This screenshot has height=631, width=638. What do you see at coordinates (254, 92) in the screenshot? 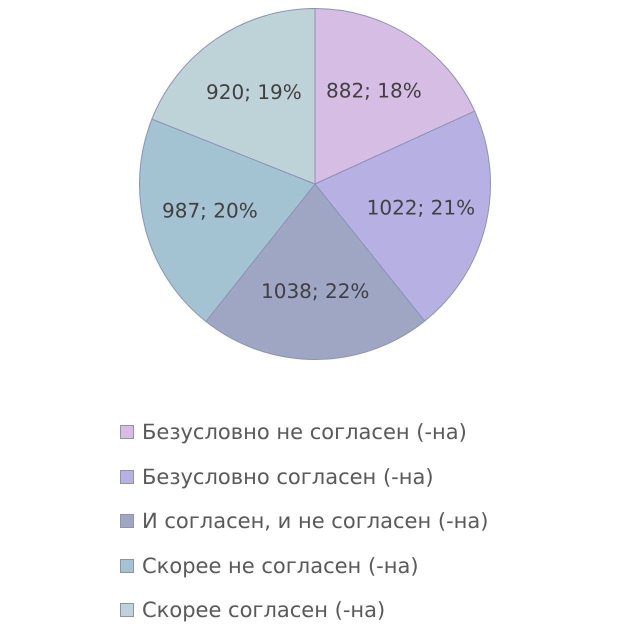
I see `data-label: 920; 19%` at bounding box center [254, 92].